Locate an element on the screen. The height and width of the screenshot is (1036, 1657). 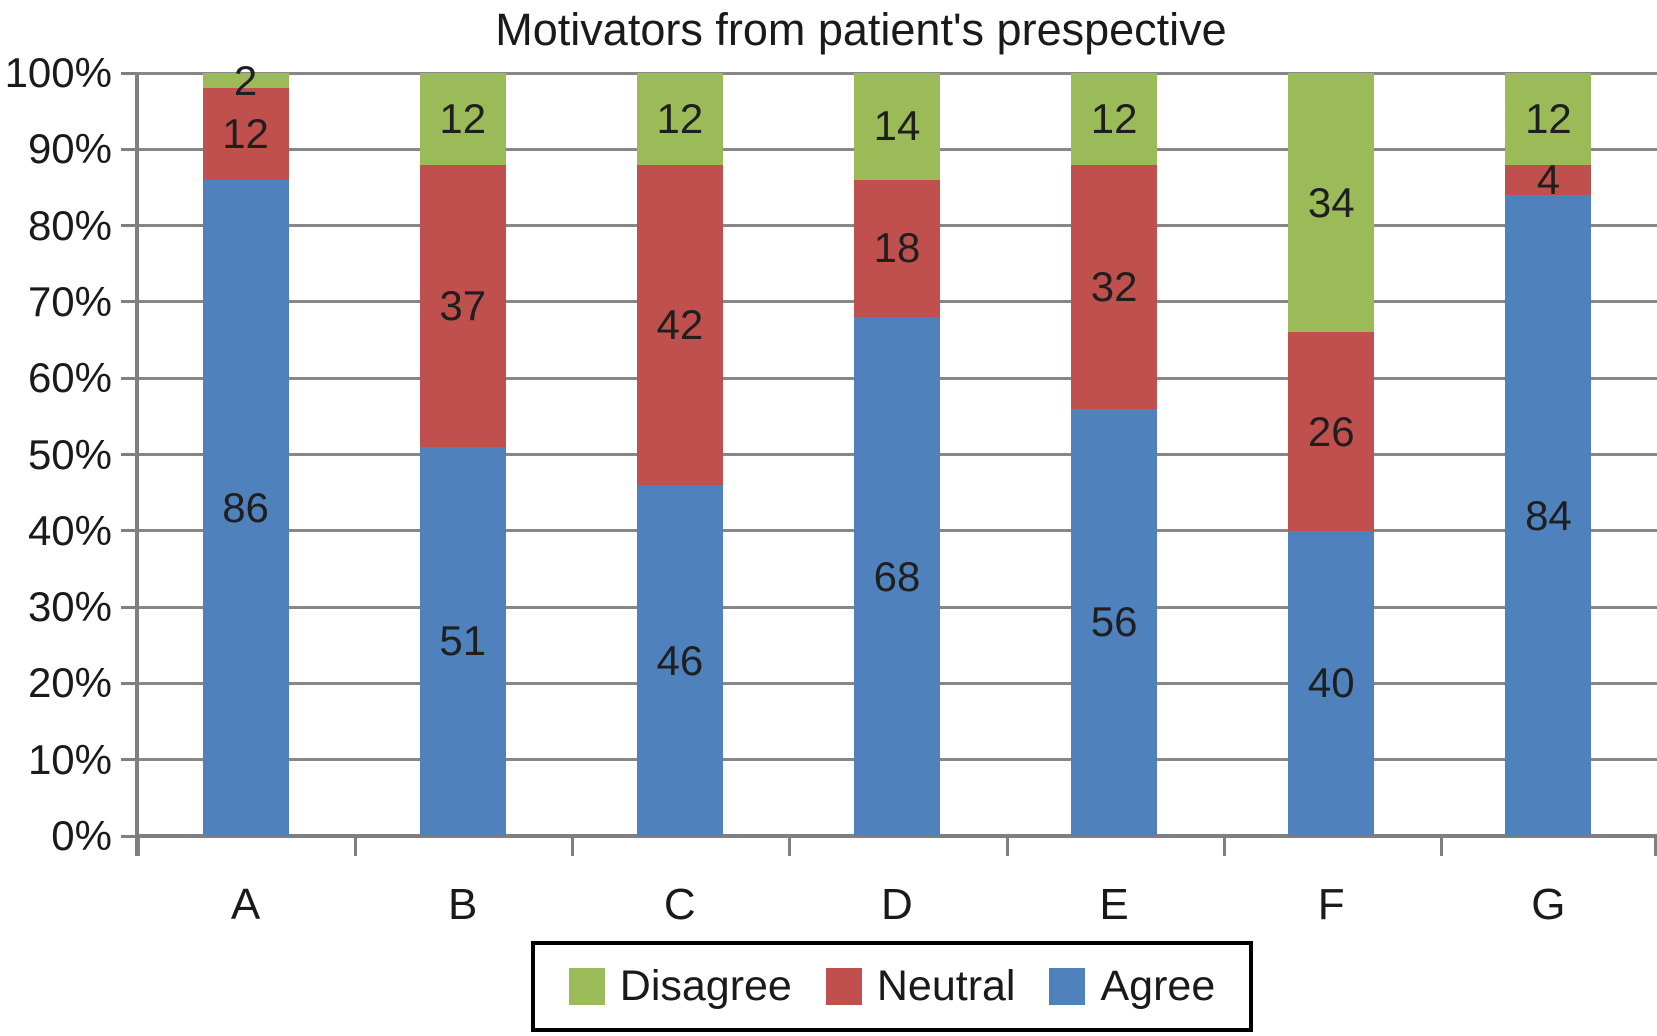
bar-segment-neutral: 12 is located at coordinates (245, 134).